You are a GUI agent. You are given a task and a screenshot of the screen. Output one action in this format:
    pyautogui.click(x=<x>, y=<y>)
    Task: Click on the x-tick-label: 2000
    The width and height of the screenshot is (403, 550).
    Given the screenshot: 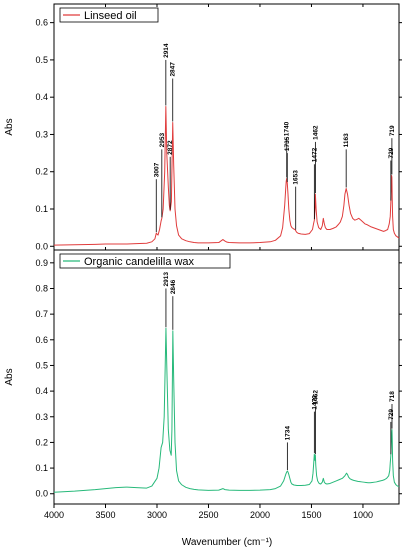 What is the action you would take?
    pyautogui.click(x=260, y=515)
    